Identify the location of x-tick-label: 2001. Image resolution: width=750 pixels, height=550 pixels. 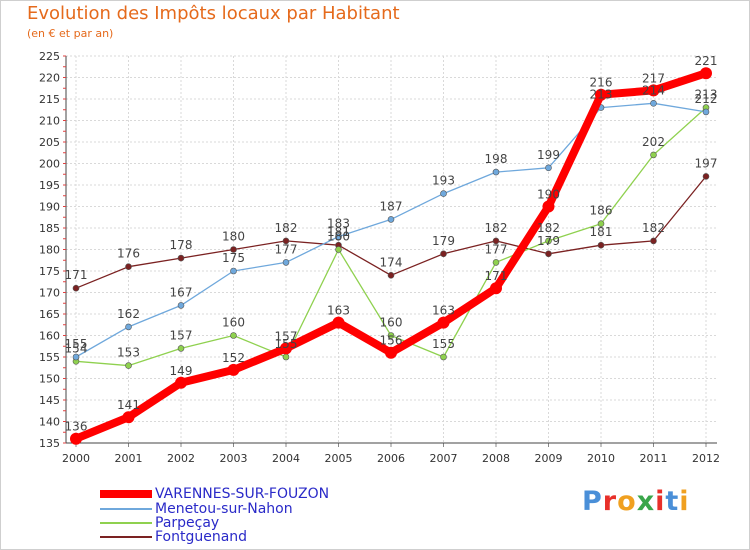
(129, 458).